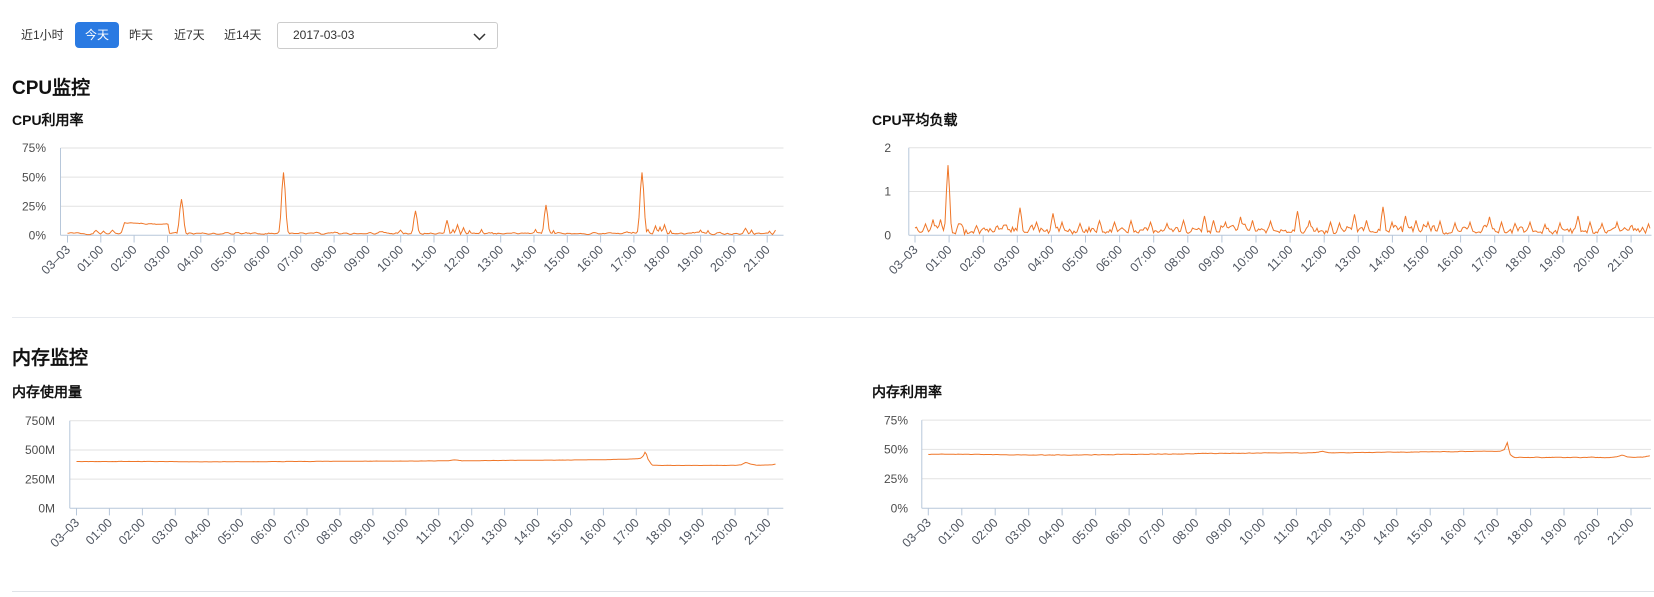 Image resolution: width=1654 pixels, height=597 pixels. I want to click on svg-text: 0M, so click(46, 508).